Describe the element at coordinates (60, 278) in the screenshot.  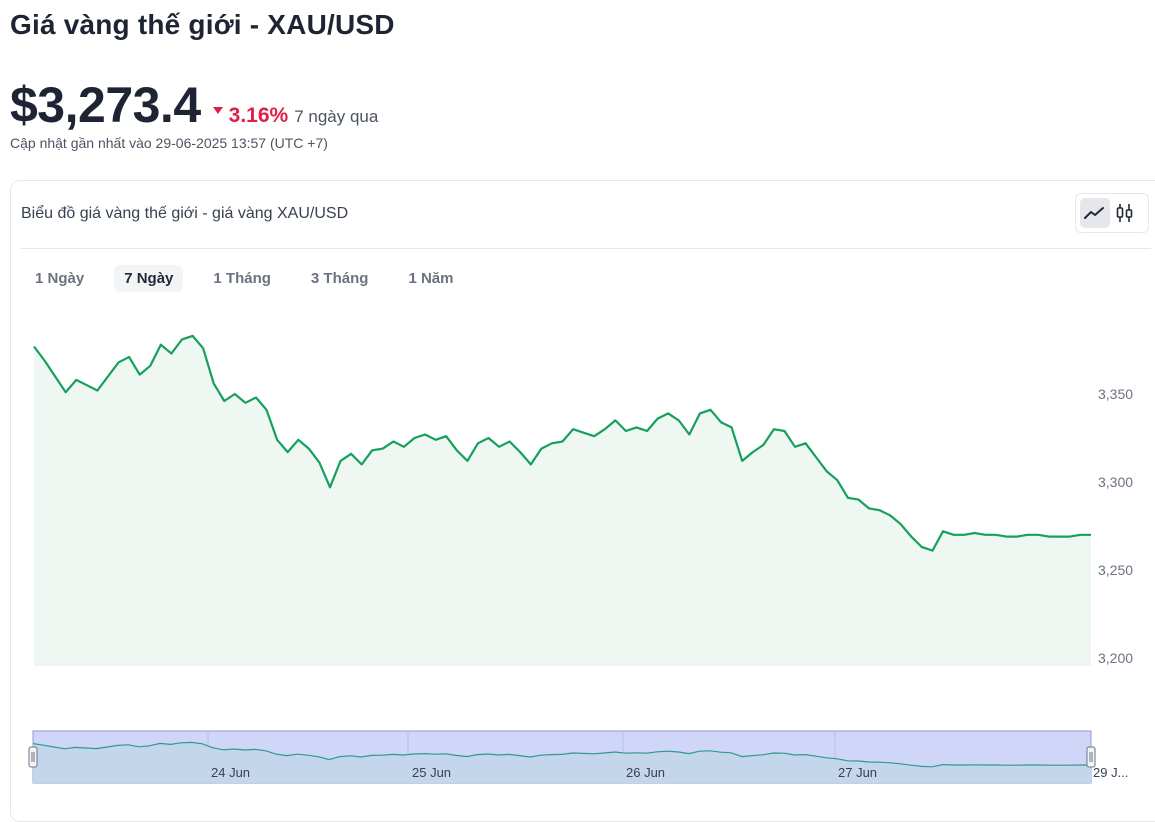
I see `tab-1-day: 1 Ngày` at that location.